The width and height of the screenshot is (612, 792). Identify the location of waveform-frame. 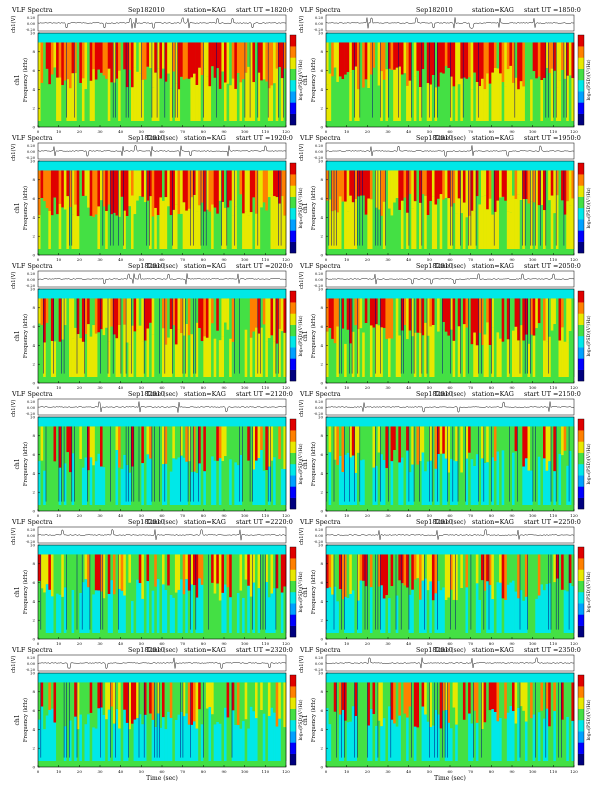
(450, 535).